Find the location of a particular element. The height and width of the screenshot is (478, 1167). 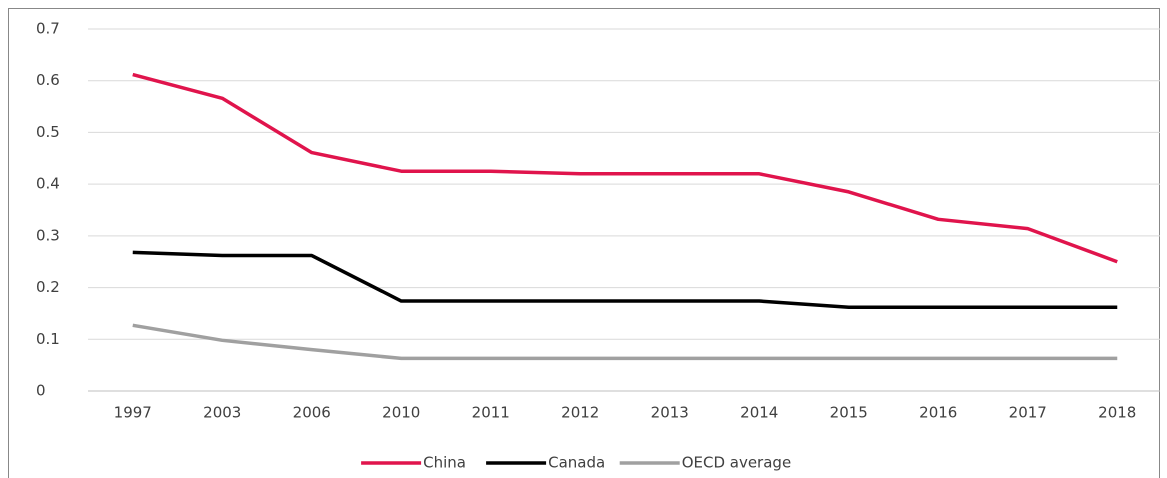

legend-label: OECD average is located at coordinates (736, 463).